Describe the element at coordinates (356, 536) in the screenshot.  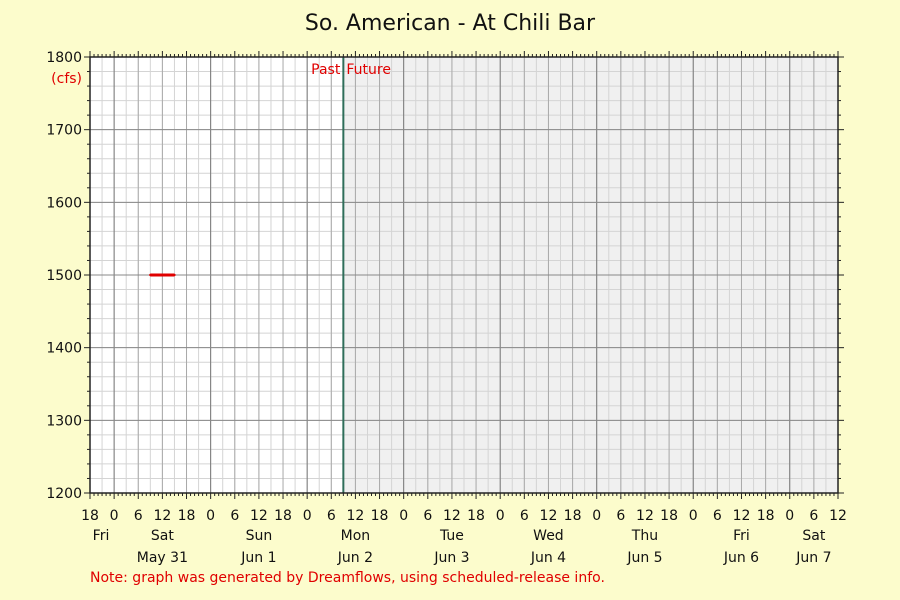
I see `x-day-label: Mon` at that location.